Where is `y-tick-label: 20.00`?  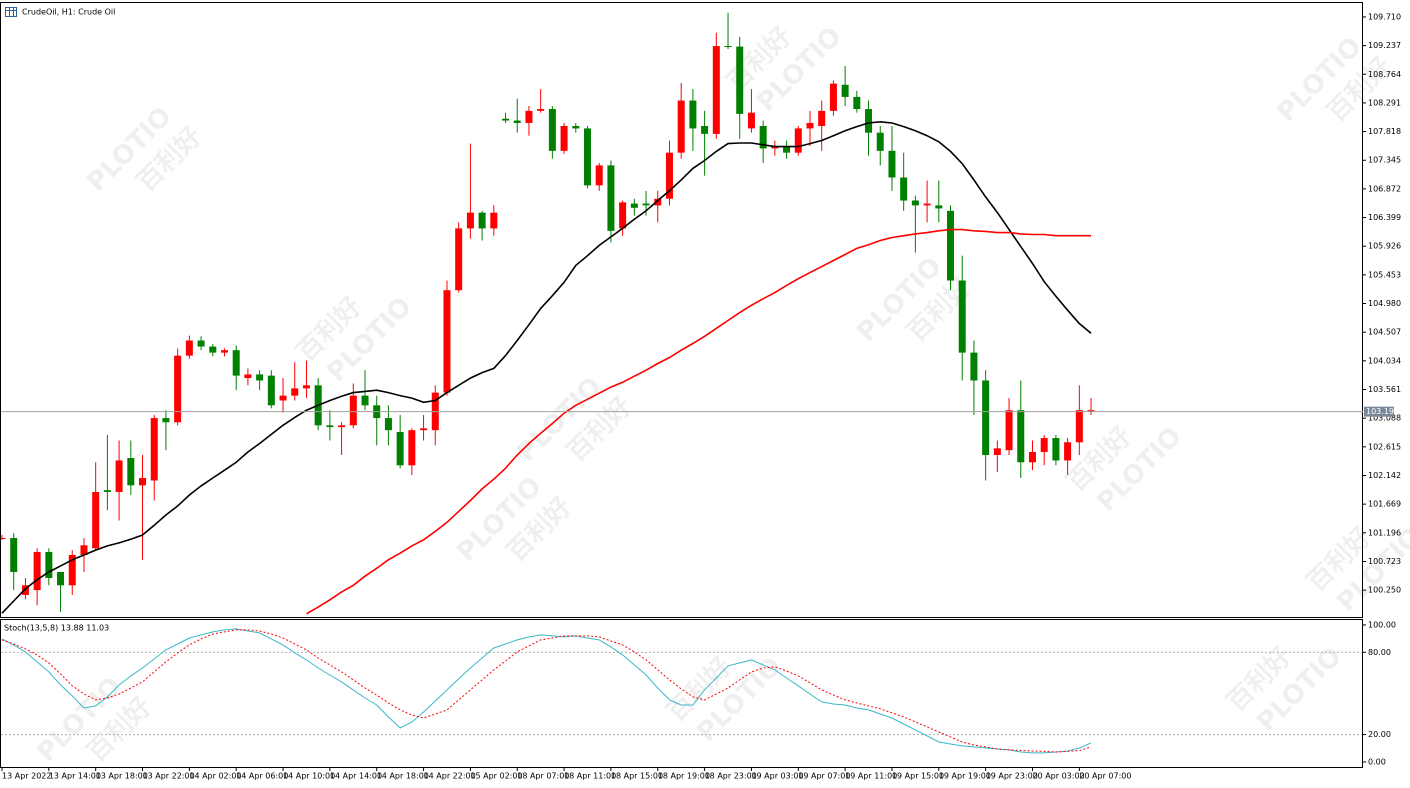 y-tick-label: 20.00 is located at coordinates (1379, 734).